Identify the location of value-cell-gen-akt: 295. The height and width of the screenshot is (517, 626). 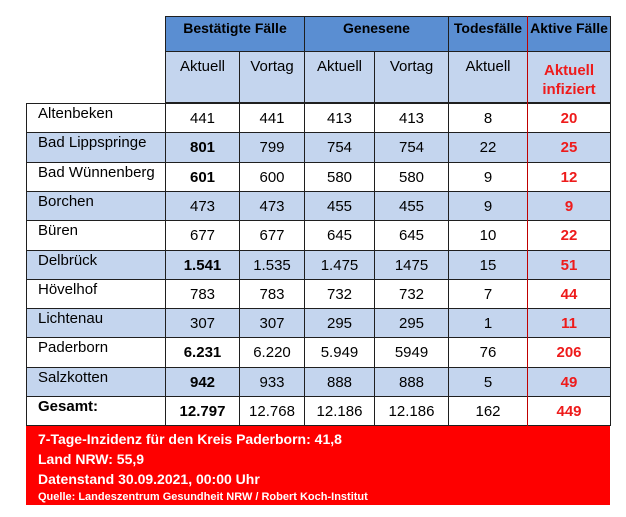
(339, 323).